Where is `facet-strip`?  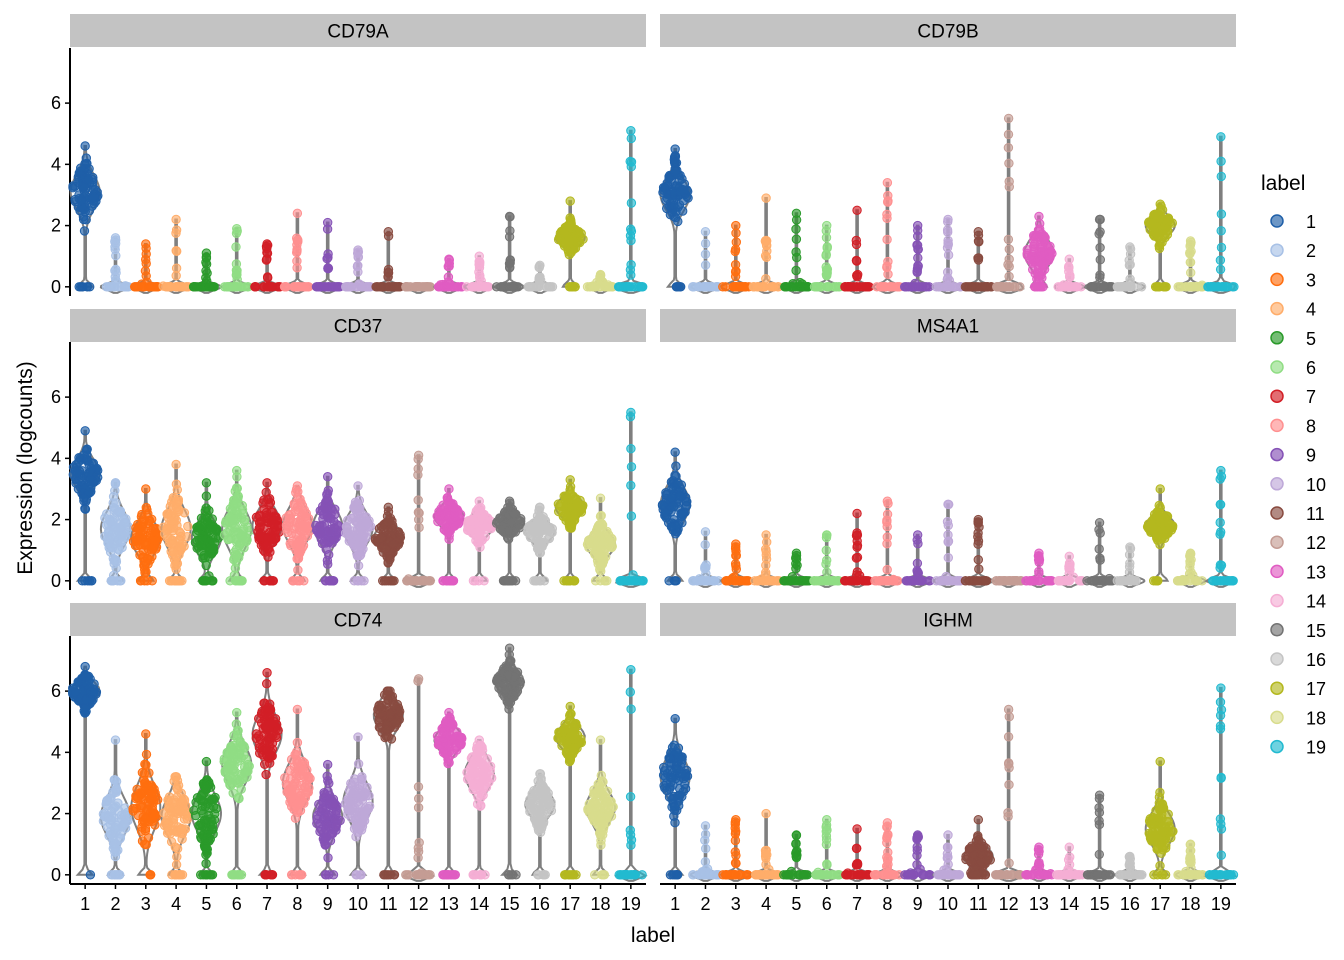
facet-strip is located at coordinates (358, 325).